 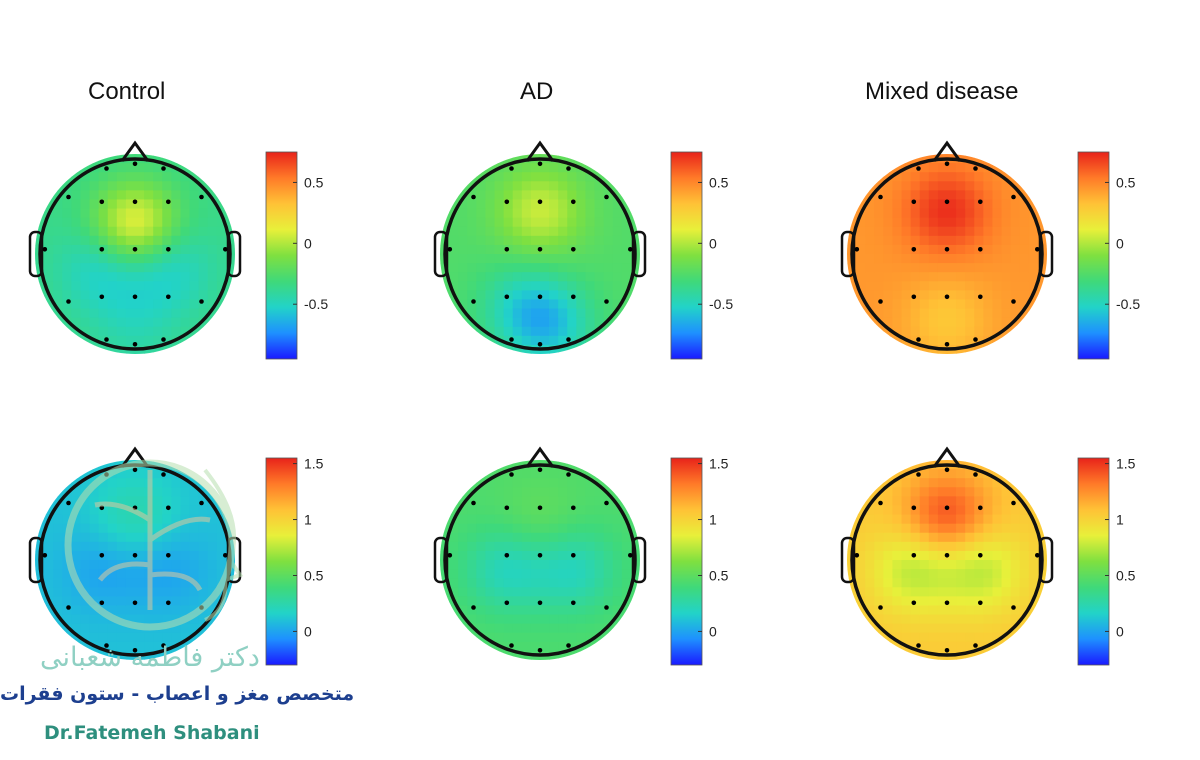 I want to click on colorbar-mixed-disease-row-2: 1.5 1 0.5 0, so click(x=1106, y=561).